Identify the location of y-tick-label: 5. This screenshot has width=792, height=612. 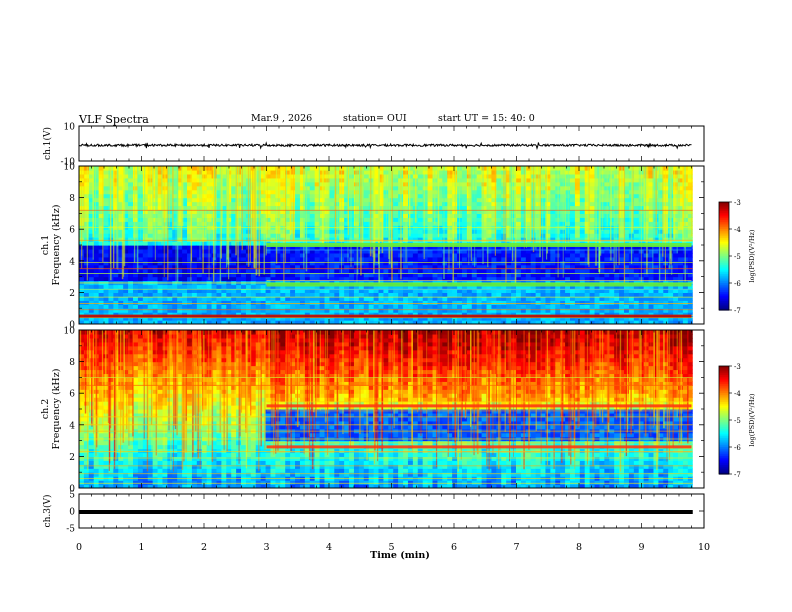
(72, 496).